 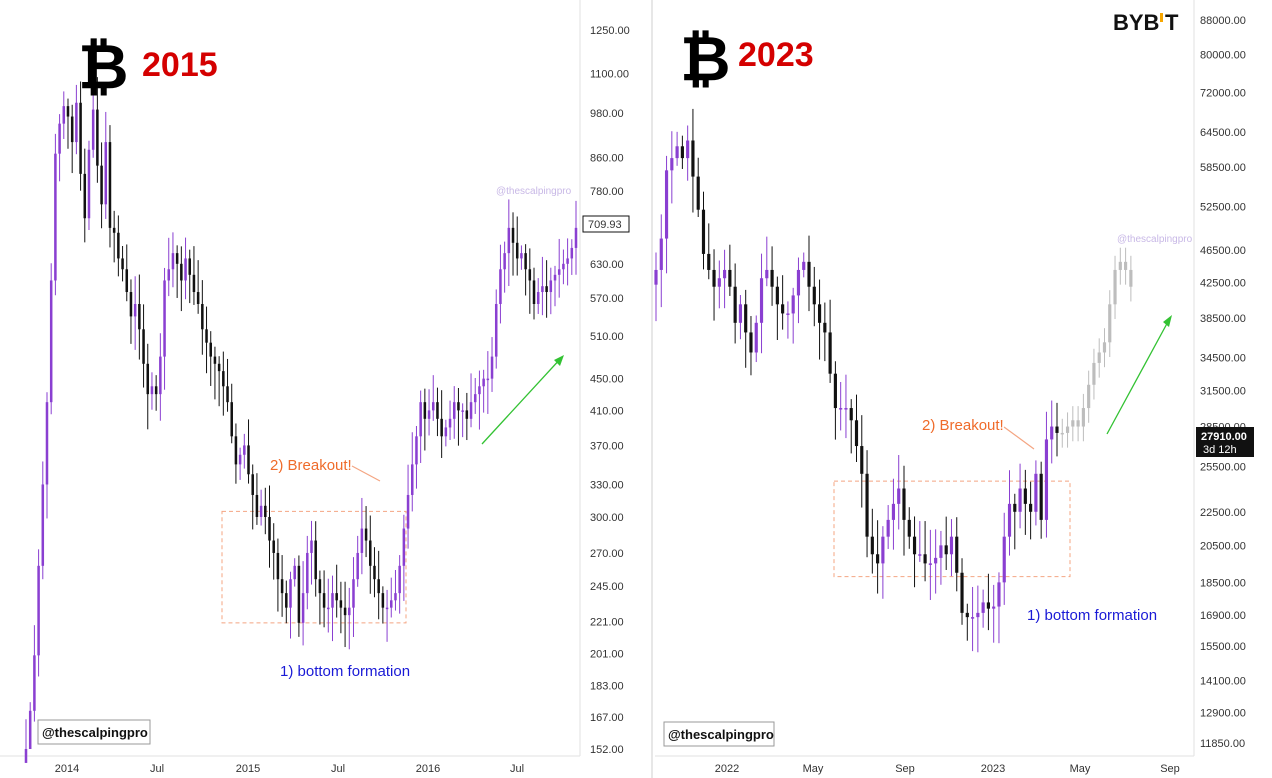 What do you see at coordinates (607, 518) in the screenshot?
I see `y-tick-label: 300.00` at bounding box center [607, 518].